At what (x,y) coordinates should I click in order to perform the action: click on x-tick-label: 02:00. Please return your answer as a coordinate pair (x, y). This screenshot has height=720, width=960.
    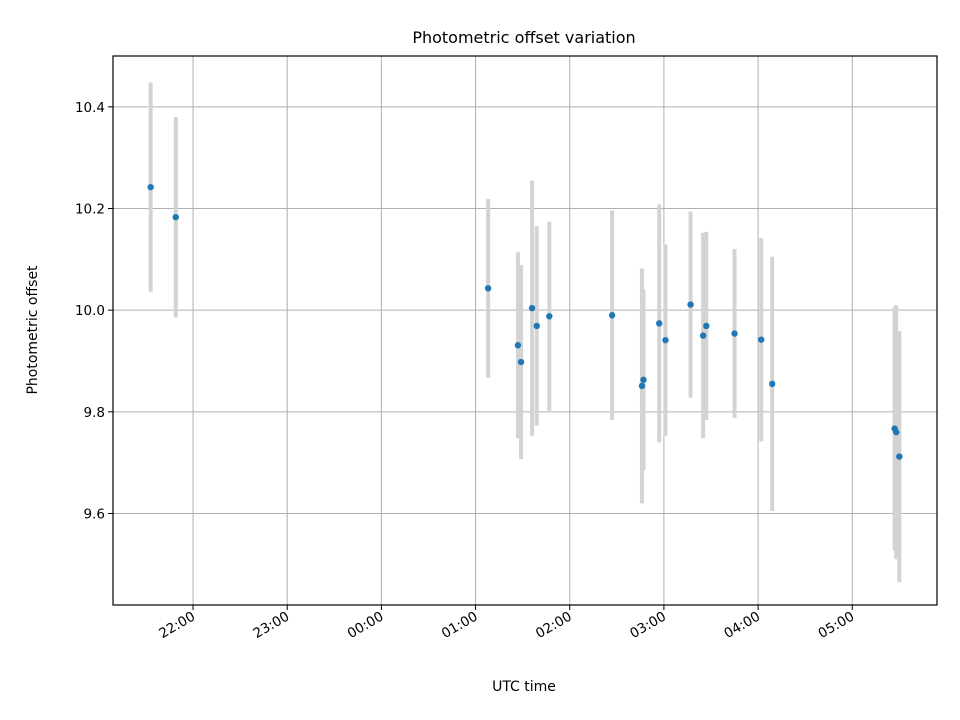
    Looking at the image, I should click on (554, 625).